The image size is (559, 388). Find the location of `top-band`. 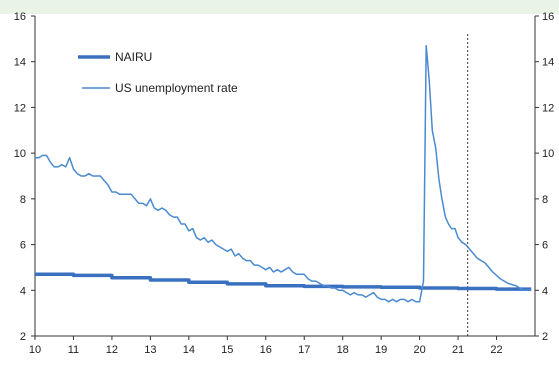

top-band is located at coordinates (279, 7).